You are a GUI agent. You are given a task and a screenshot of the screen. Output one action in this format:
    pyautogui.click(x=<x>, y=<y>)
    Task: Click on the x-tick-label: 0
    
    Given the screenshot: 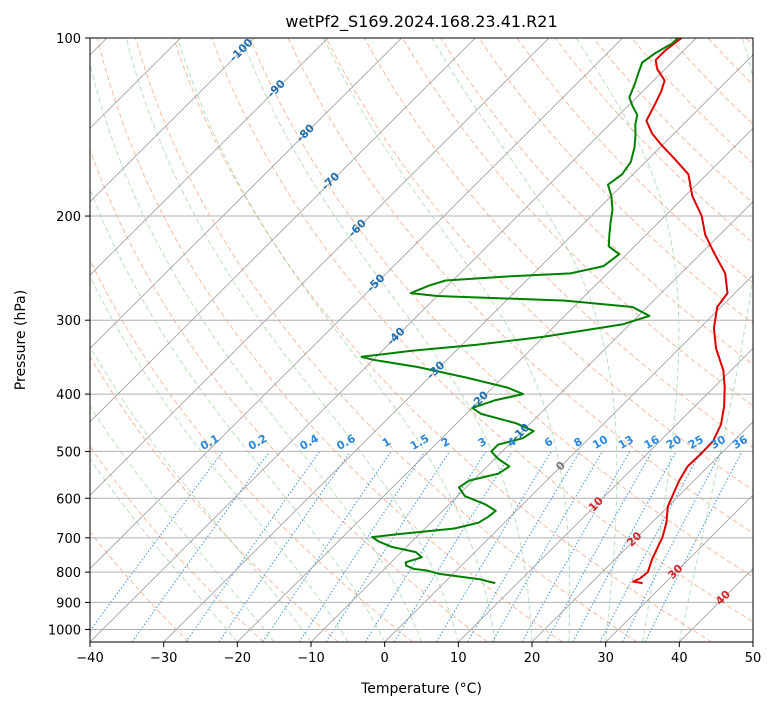 What is the action you would take?
    pyautogui.click(x=385, y=658)
    